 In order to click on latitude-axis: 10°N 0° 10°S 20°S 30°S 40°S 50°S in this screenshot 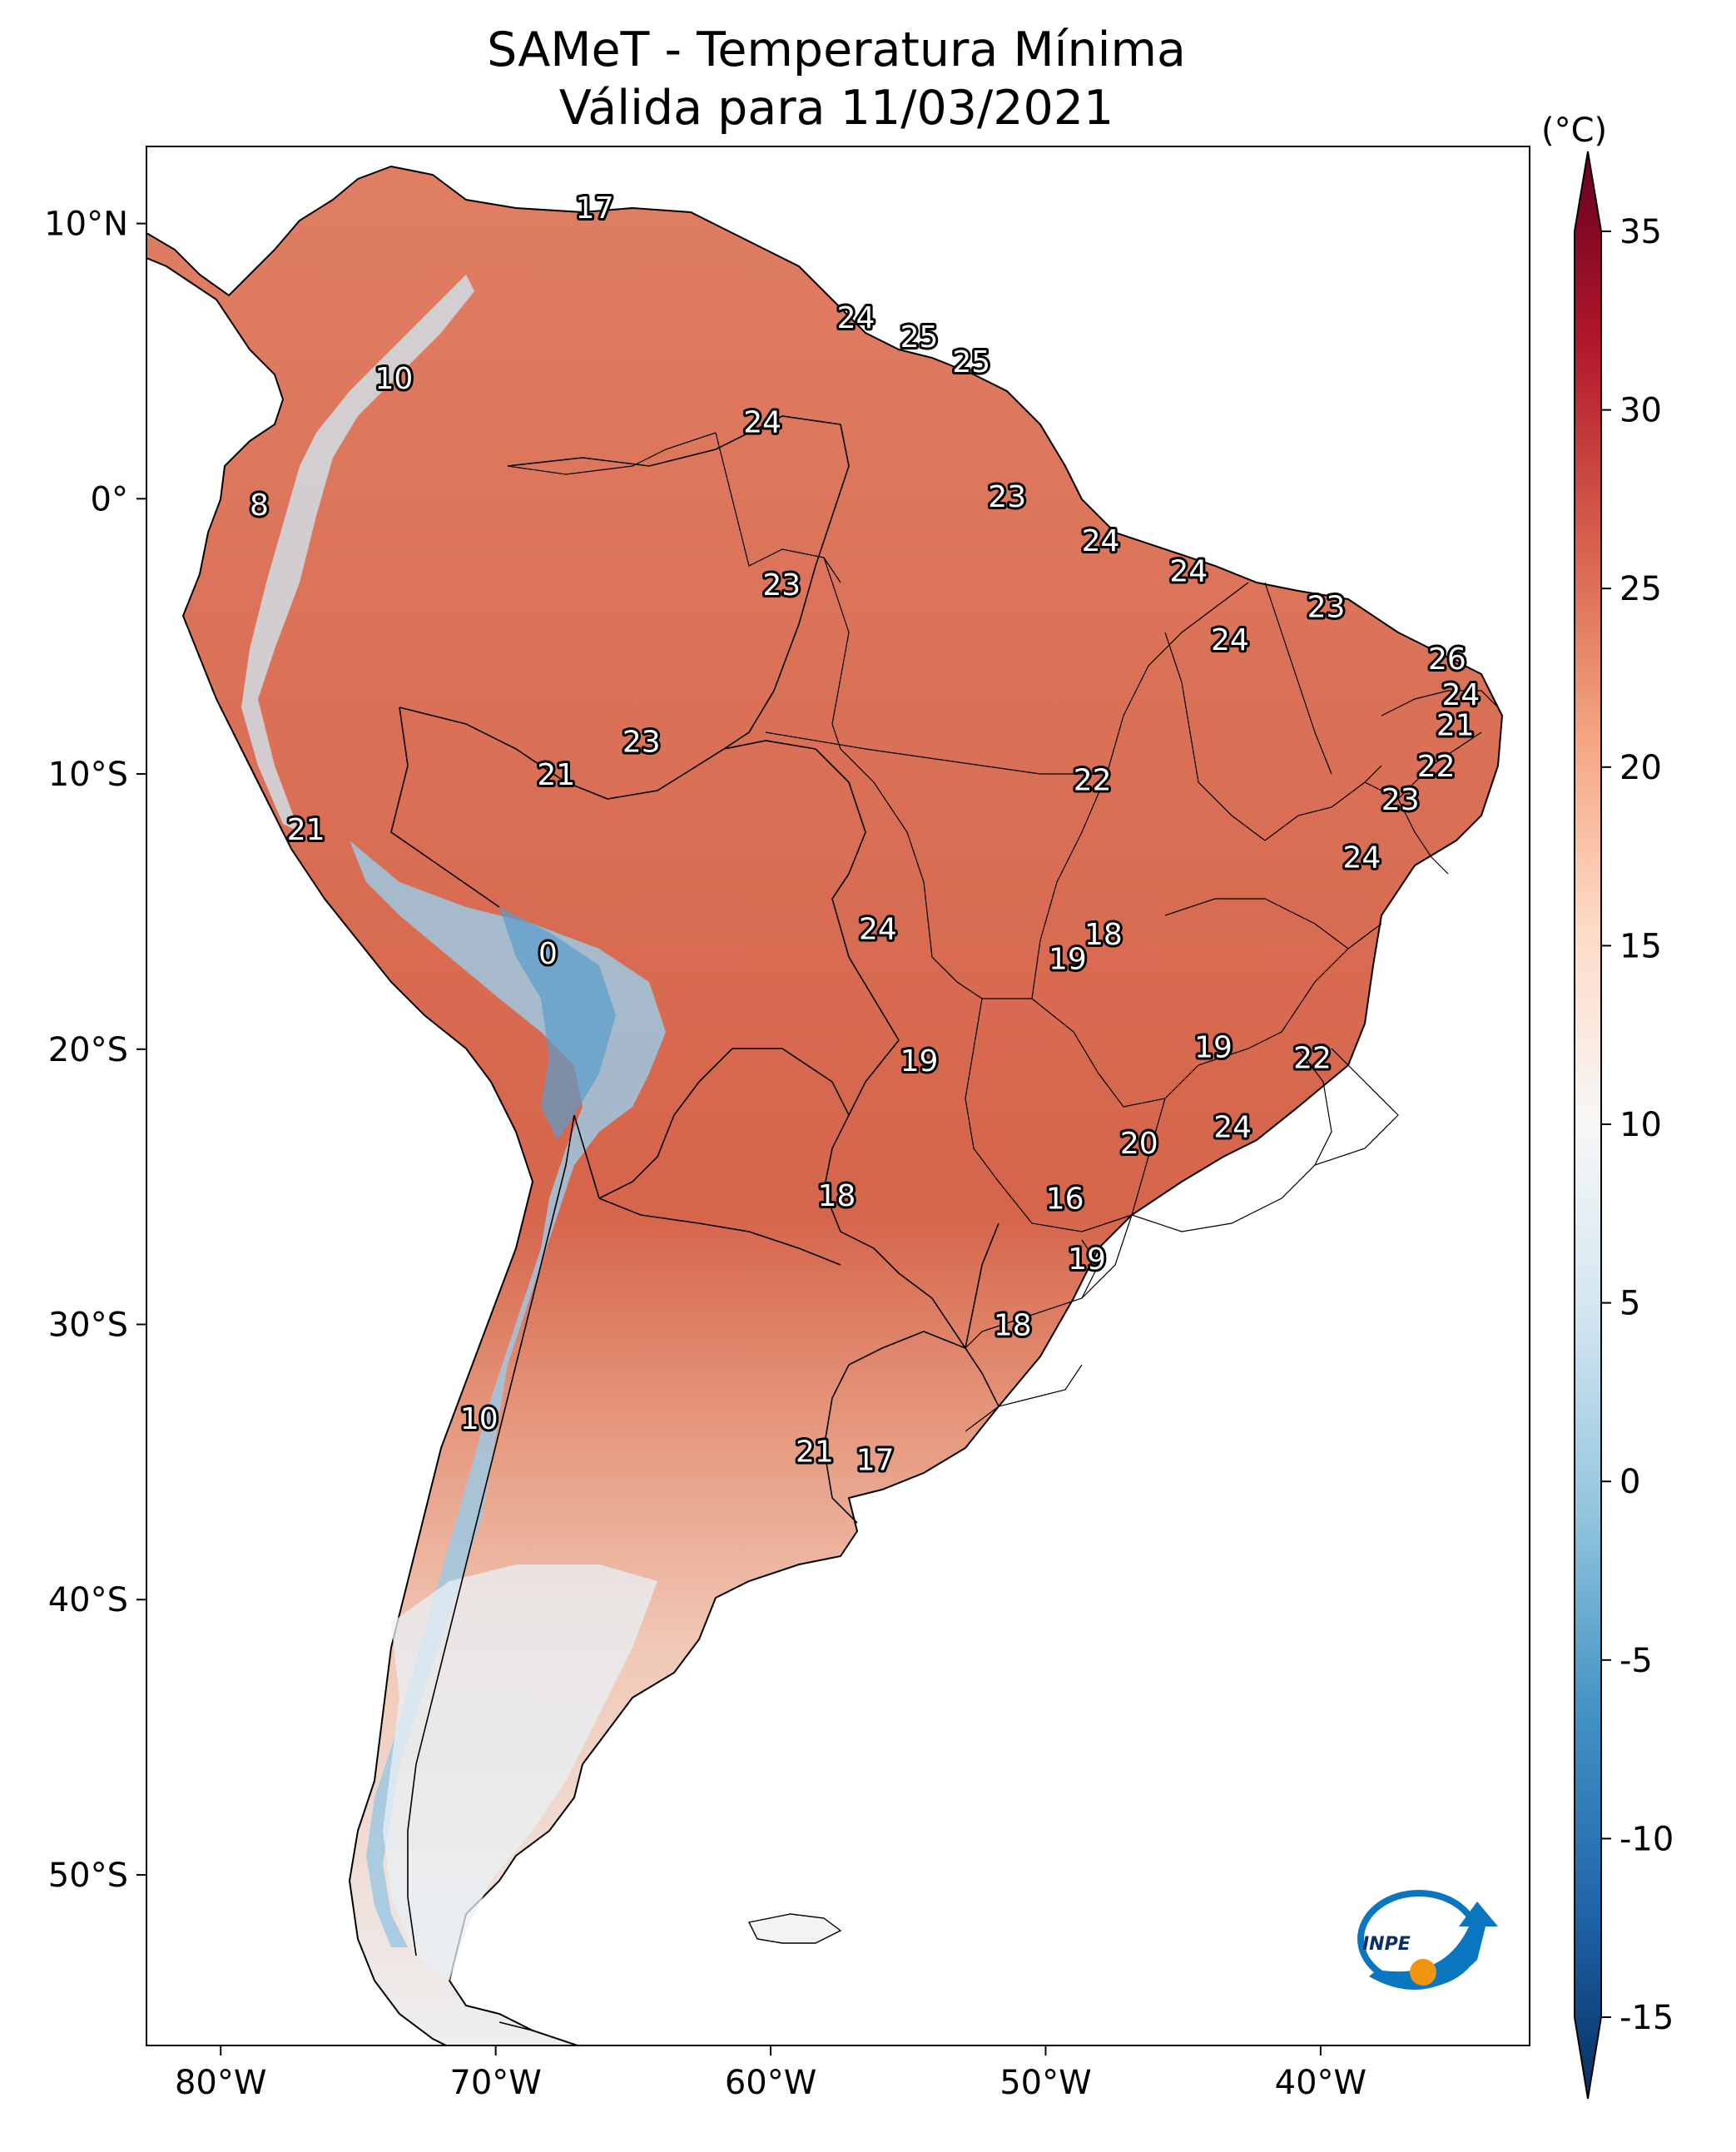, I will do `click(95, 1050)`.